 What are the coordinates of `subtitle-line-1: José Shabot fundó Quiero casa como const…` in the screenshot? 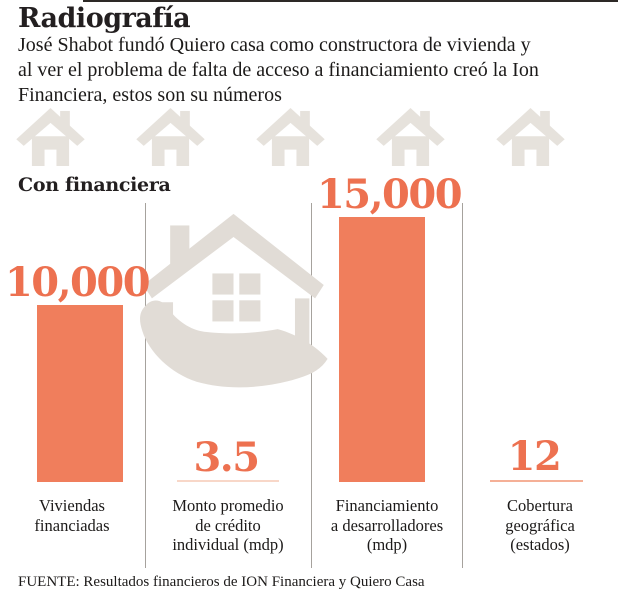 It's located at (274, 45).